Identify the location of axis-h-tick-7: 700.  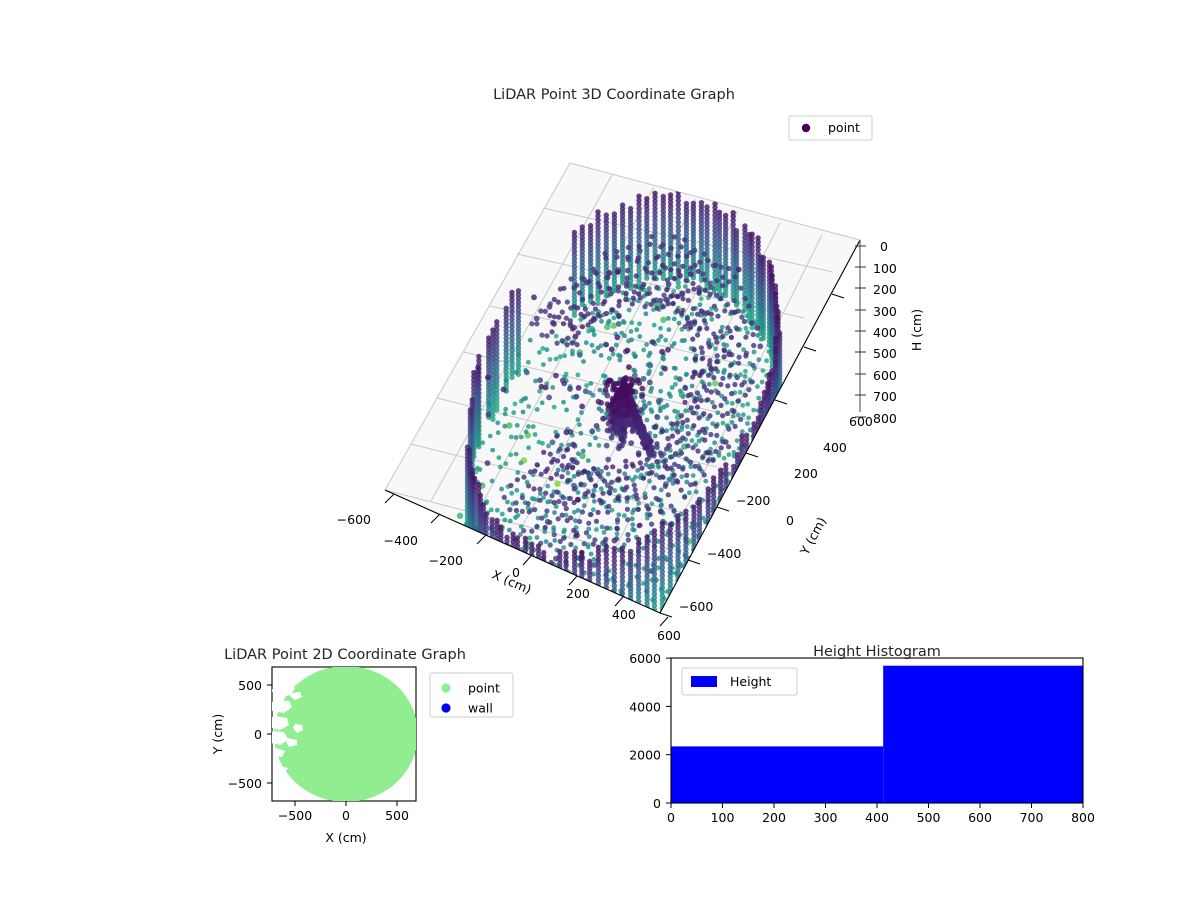
(885, 396).